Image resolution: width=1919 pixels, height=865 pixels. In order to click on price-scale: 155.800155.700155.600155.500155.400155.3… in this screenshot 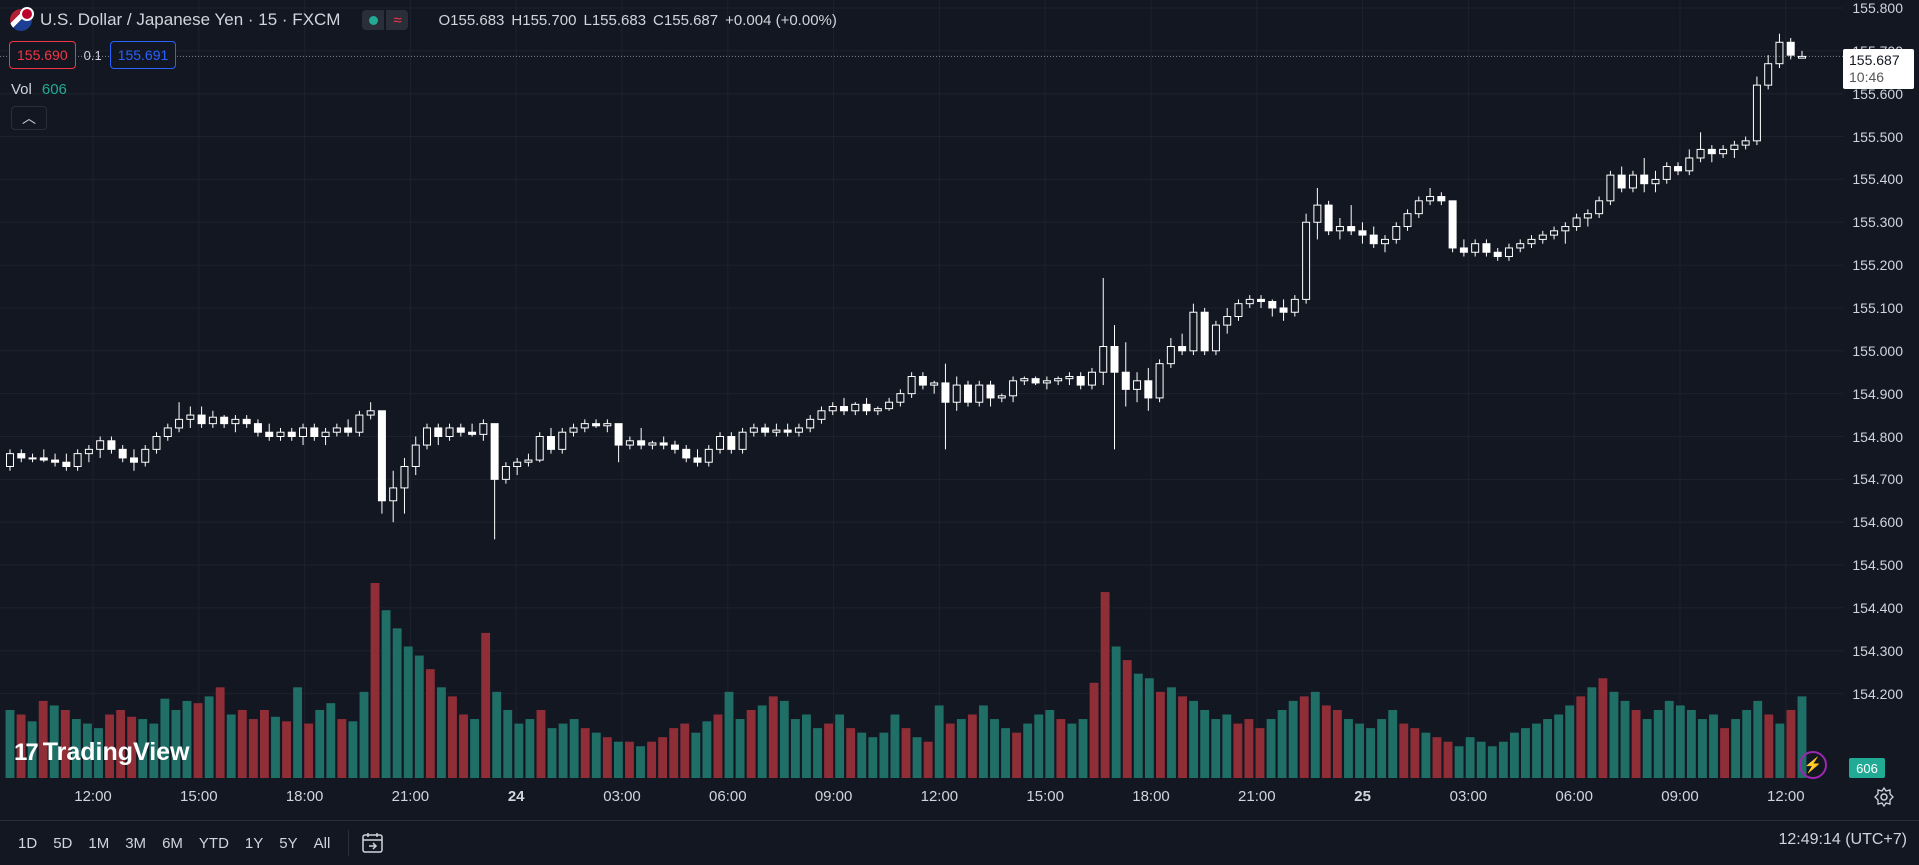, I will do `click(1881, 390)`.